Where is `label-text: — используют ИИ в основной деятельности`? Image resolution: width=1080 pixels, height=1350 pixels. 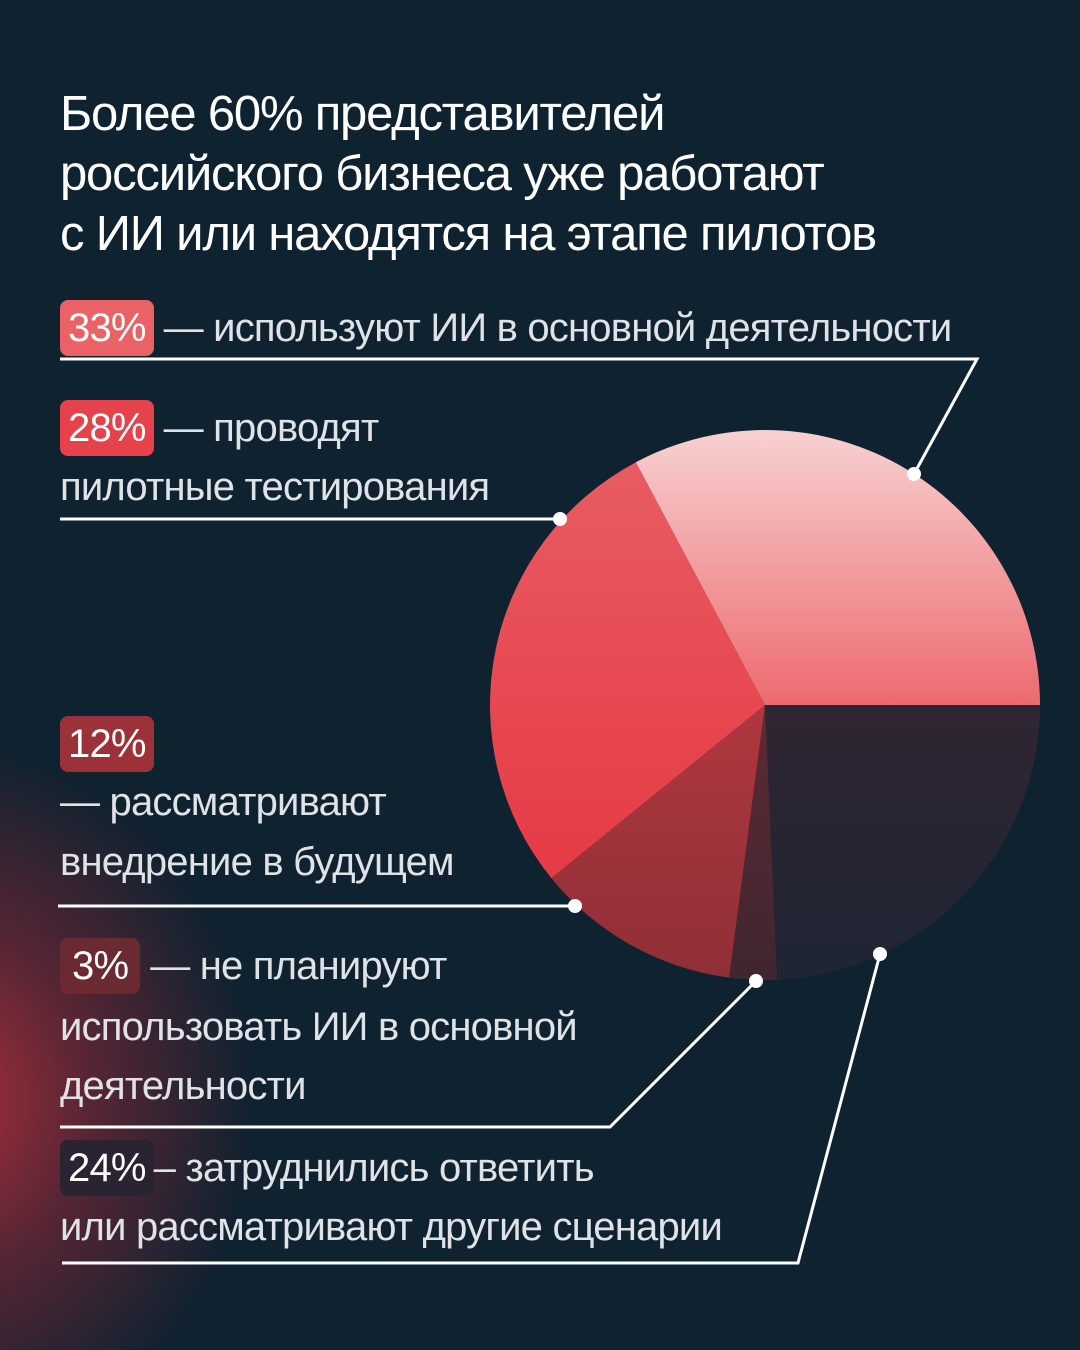 label-text: — используют ИИ в основной деятельности is located at coordinates (558, 328).